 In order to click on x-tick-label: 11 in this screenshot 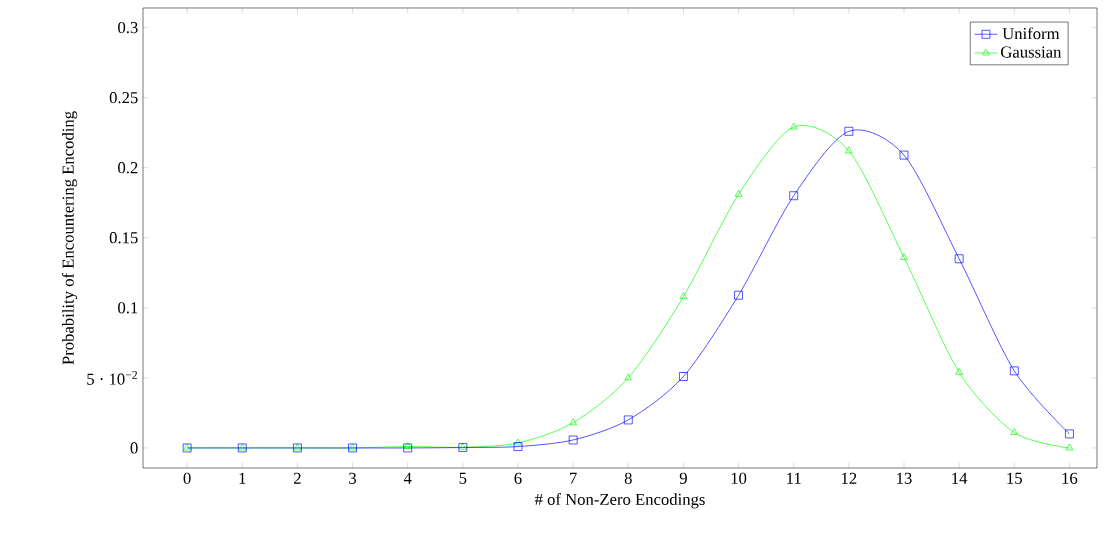, I will do `click(794, 478)`.